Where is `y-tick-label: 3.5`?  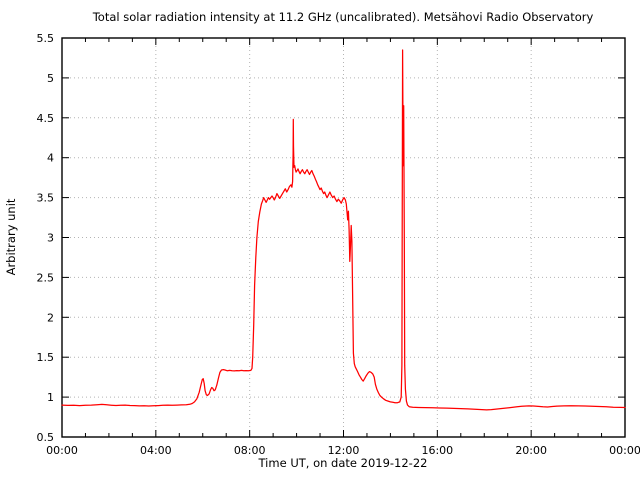 y-tick-label: 3.5 is located at coordinates (46, 198).